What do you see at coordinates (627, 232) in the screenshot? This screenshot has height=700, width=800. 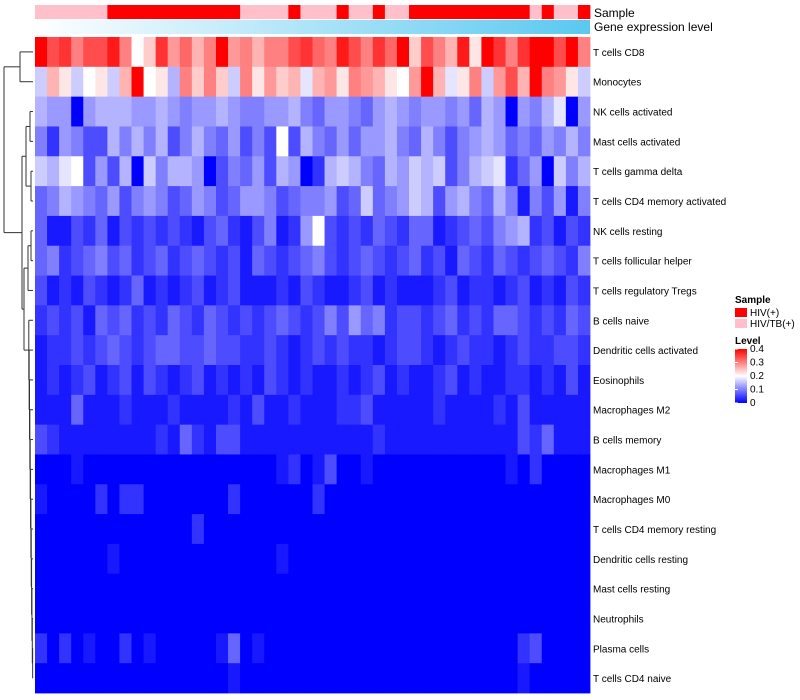 I see `row-label: NK cells resting` at bounding box center [627, 232].